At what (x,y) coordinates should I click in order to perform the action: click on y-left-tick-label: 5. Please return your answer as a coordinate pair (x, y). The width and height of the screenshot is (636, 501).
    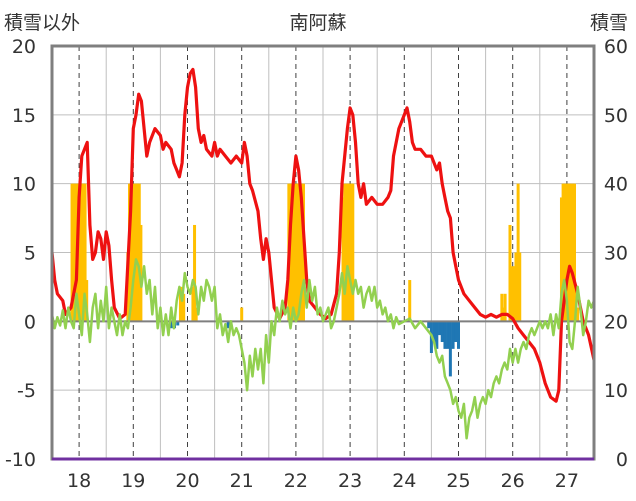
    Looking at the image, I should click on (30, 254).